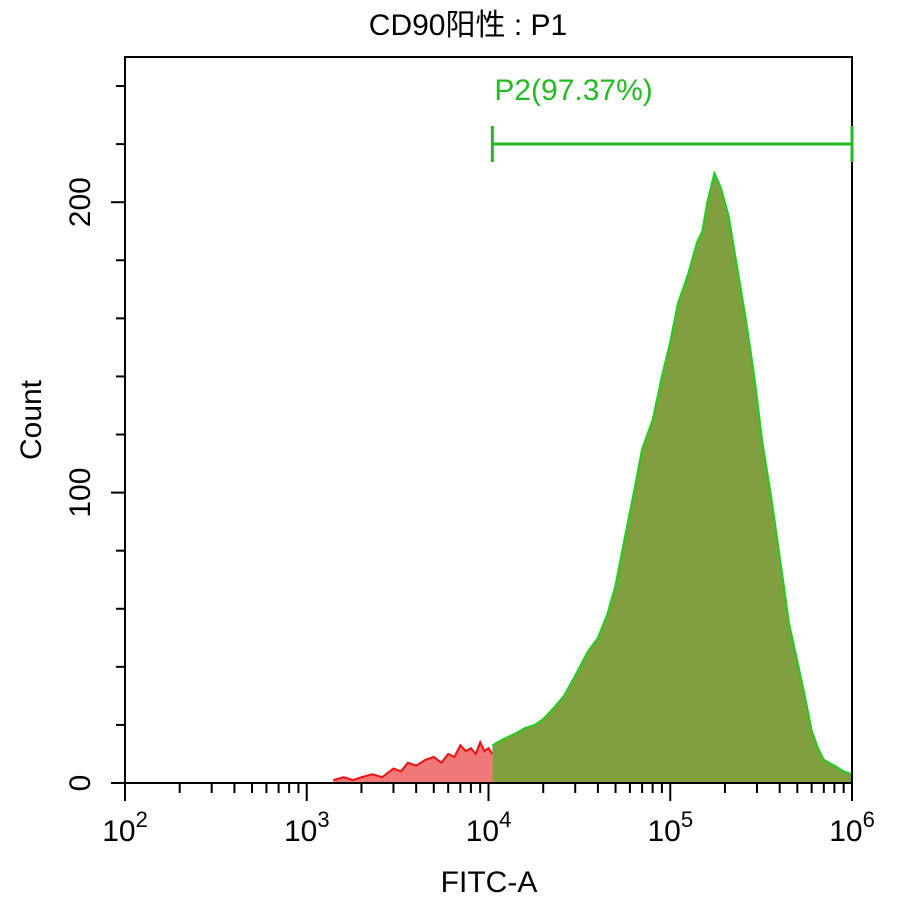 The image size is (900, 900). Describe the element at coordinates (80, 783) in the screenshot. I see `y-tick-label-0: 0` at that location.